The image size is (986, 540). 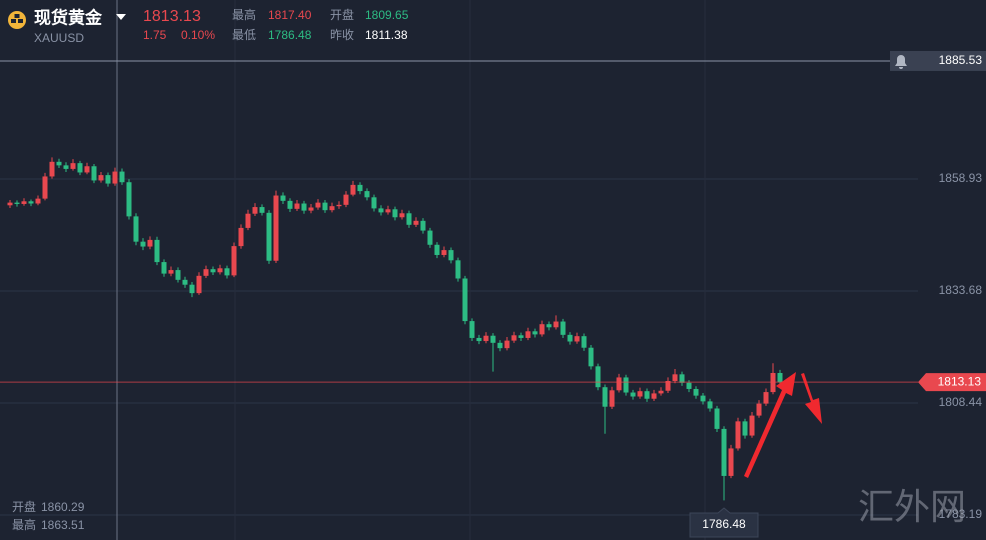 What do you see at coordinates (938, 60) in the screenshot?
I see `alert-label-box` at bounding box center [938, 60].